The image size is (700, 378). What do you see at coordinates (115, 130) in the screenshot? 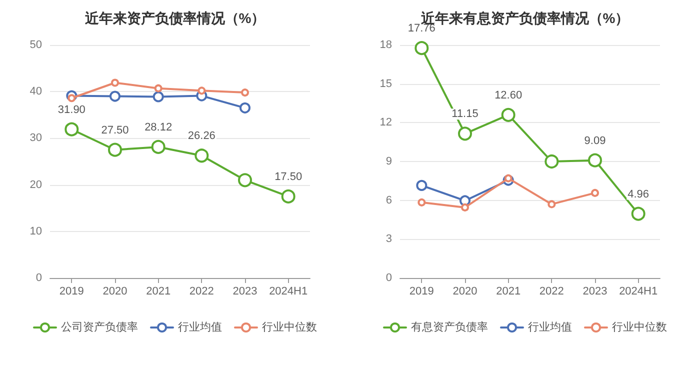
I see `data-label: 27.50` at bounding box center [115, 130].